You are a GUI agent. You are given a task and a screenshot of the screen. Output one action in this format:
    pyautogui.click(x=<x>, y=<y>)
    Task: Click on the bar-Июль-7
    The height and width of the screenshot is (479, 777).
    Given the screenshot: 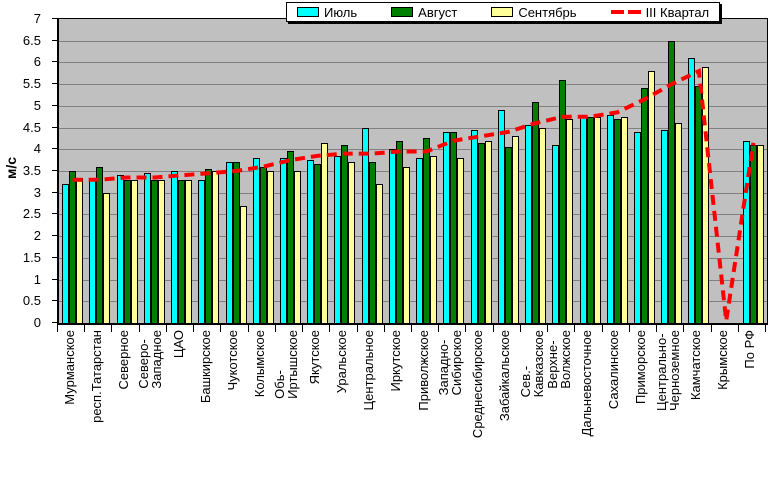 What is the action you would take?
    pyautogui.click(x=256, y=240)
    